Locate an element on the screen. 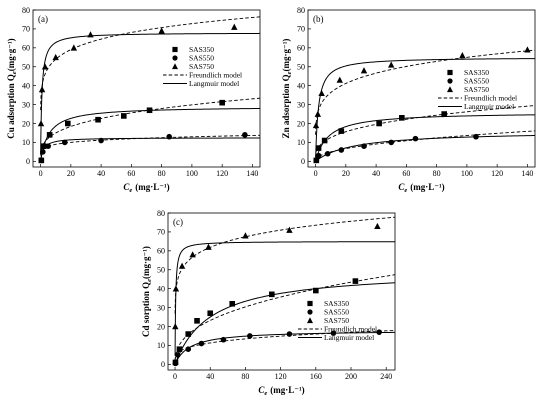  panel-label: (c) is located at coordinates (178, 222).